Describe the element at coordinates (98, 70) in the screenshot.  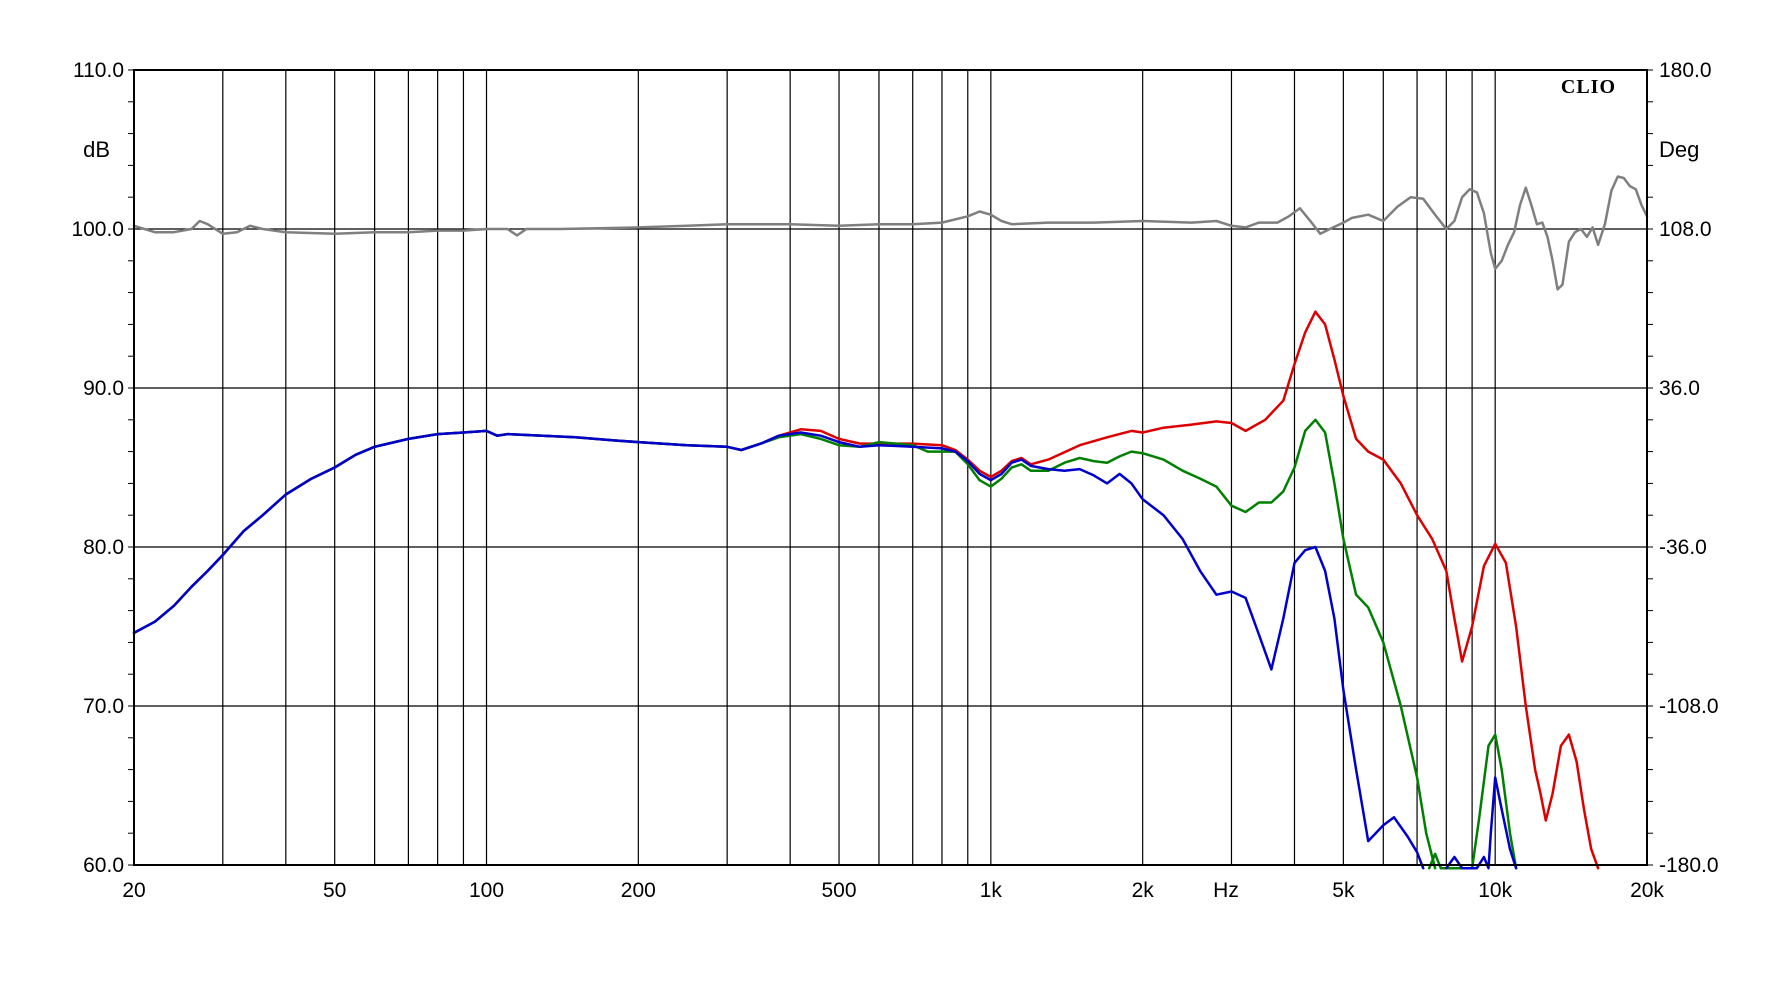
I see `y-tick-label: 110.0` at that location.